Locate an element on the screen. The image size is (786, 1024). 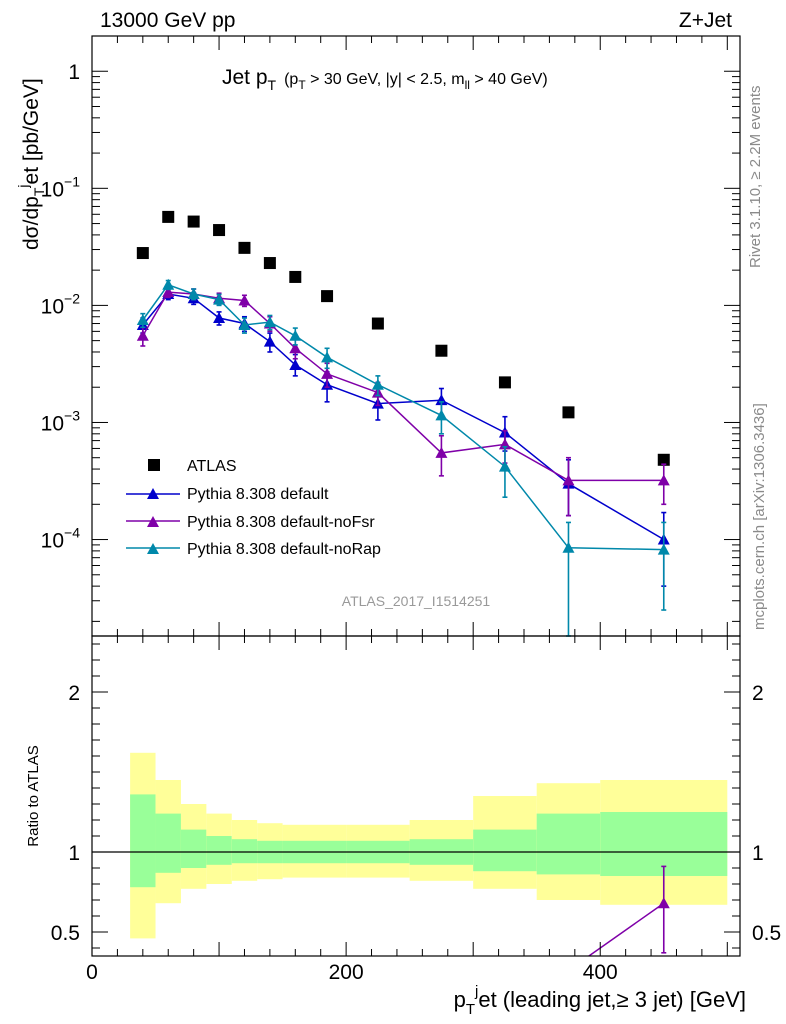
main-y-label: dσ/dpTjet [pb/GeV] is located at coordinates (31, 164).